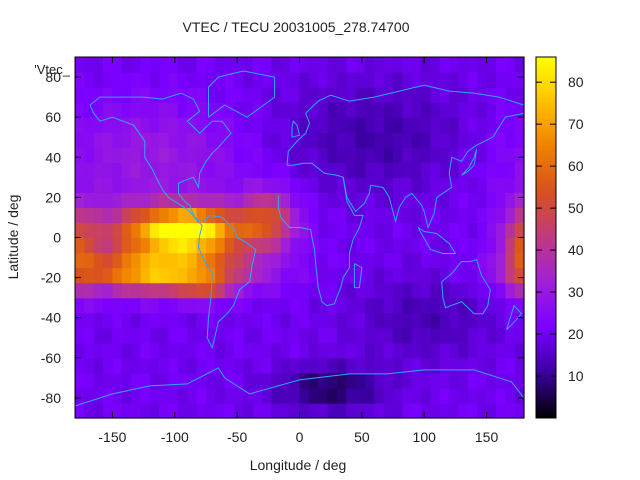 The height and width of the screenshot is (480, 640). I want to click on x-axis-label: Longitude / deg, so click(298, 465).